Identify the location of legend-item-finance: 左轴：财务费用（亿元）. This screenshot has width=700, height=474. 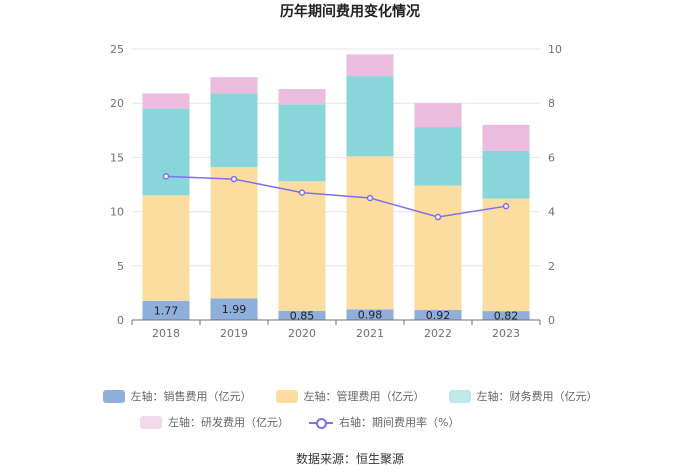
(523, 396).